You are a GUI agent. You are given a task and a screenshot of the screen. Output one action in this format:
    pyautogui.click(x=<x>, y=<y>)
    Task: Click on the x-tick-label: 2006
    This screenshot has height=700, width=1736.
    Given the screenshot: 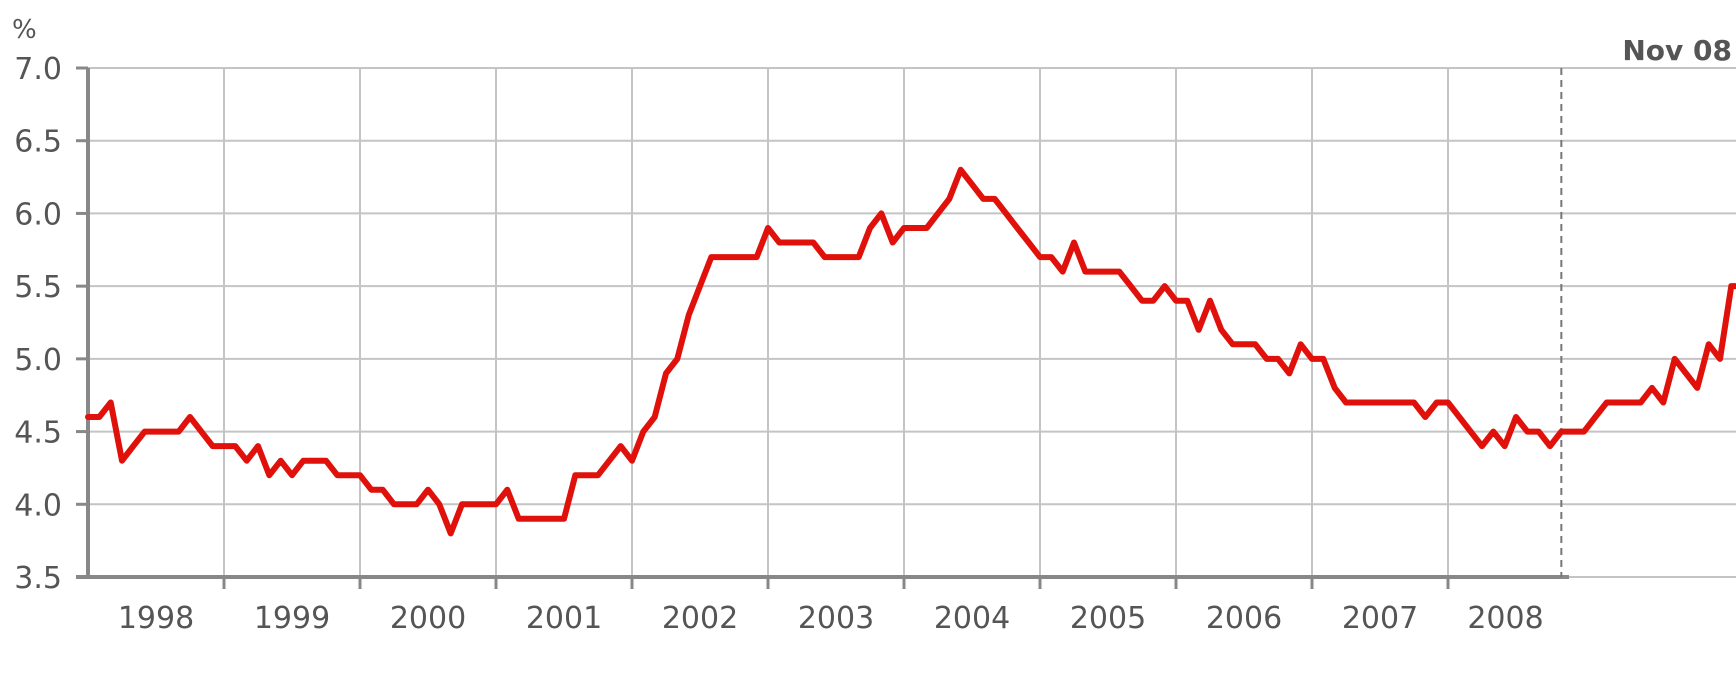 What is the action you would take?
    pyautogui.click(x=1244, y=618)
    